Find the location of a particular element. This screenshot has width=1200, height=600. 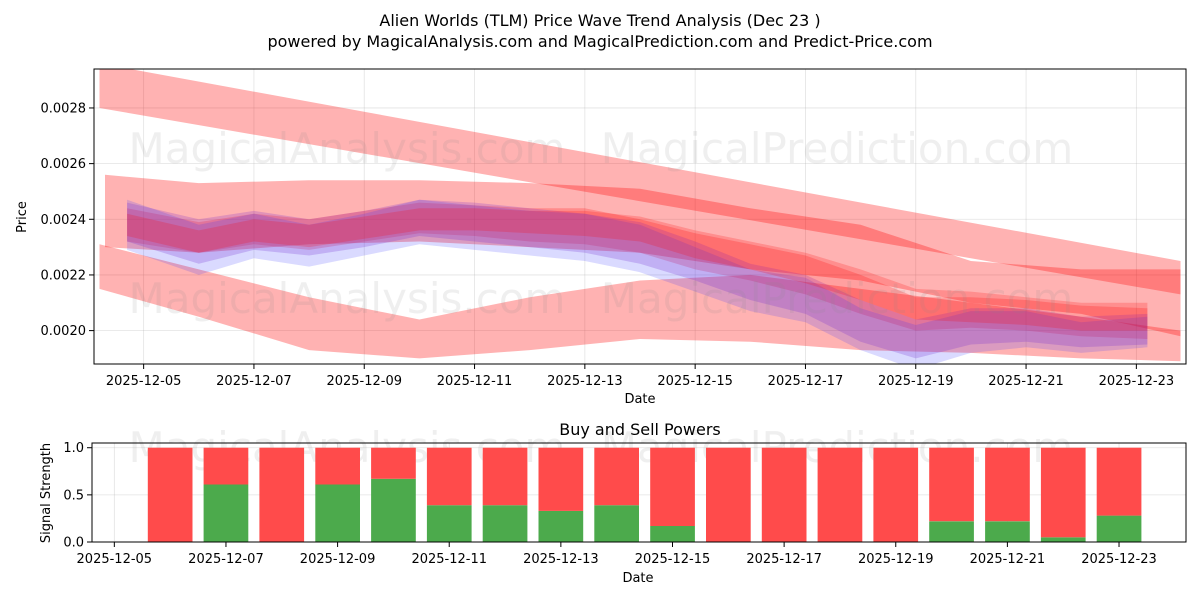

buy-sell-bars is located at coordinates (644, 494).